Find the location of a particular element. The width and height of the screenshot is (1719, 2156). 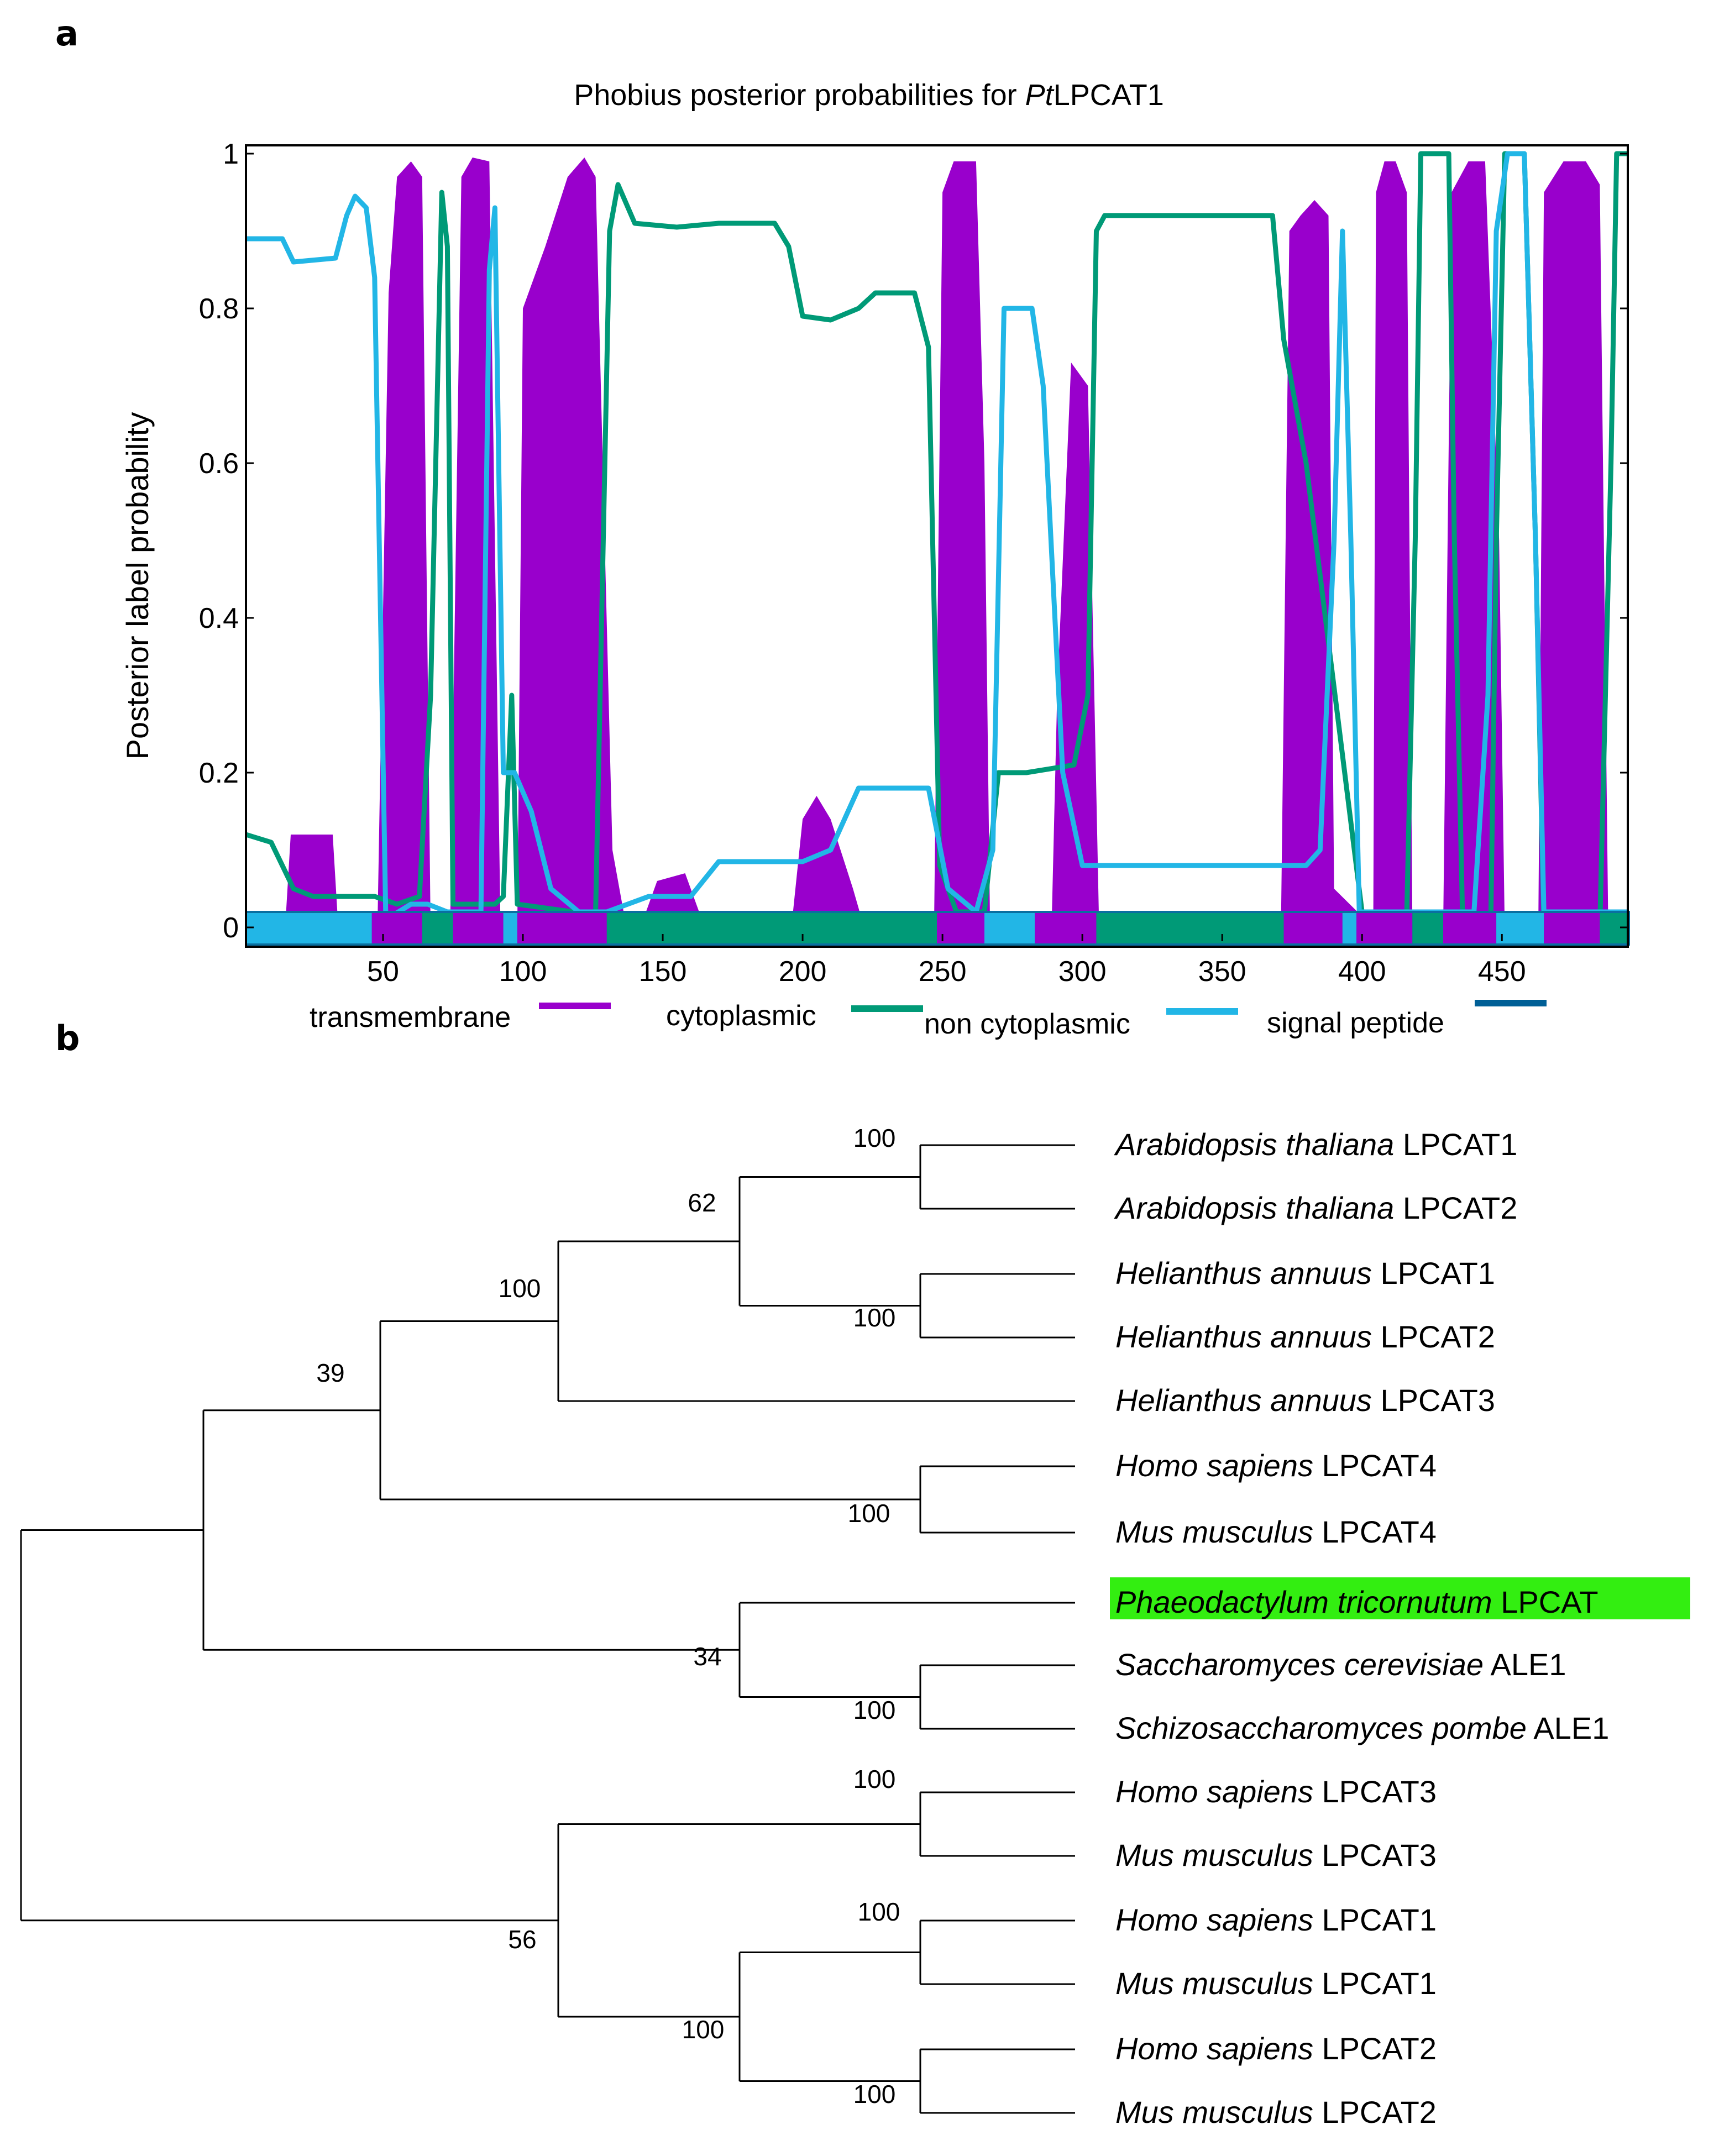

panel-a-label: a is located at coordinates (66, 33).